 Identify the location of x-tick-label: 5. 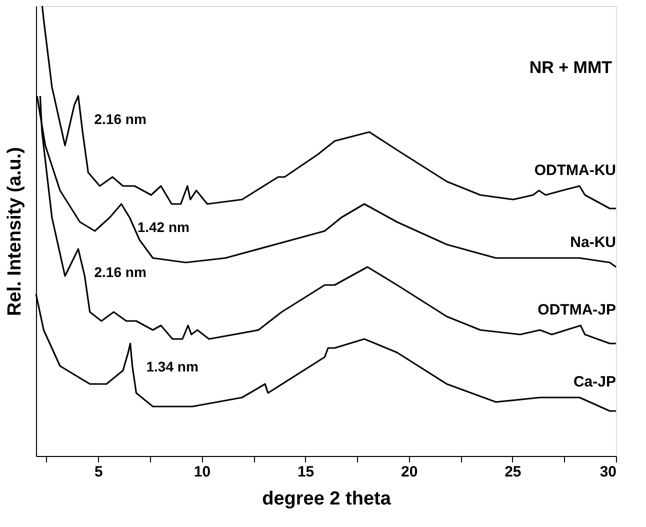
(98, 472).